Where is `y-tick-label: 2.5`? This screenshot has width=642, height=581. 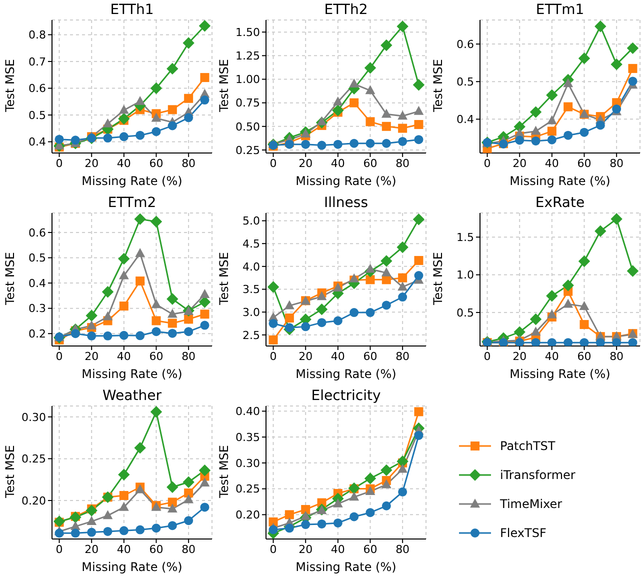
y-tick-label: 2.5 is located at coordinates (251, 335).